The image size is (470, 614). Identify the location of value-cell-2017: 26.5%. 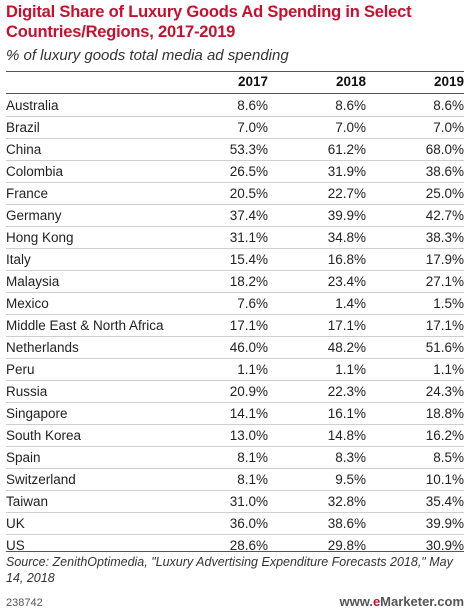
(248, 171).